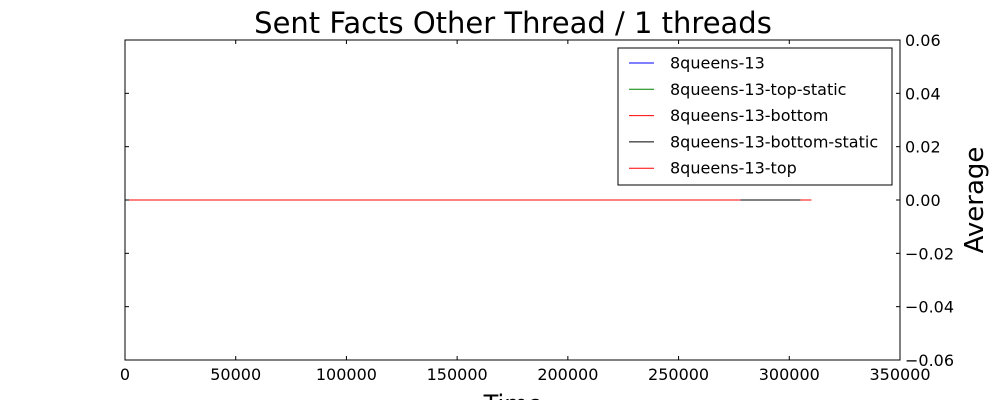 This screenshot has width=1000, height=400. Describe the element at coordinates (975, 200) in the screenshot. I see `y-axis-label: Average` at that location.